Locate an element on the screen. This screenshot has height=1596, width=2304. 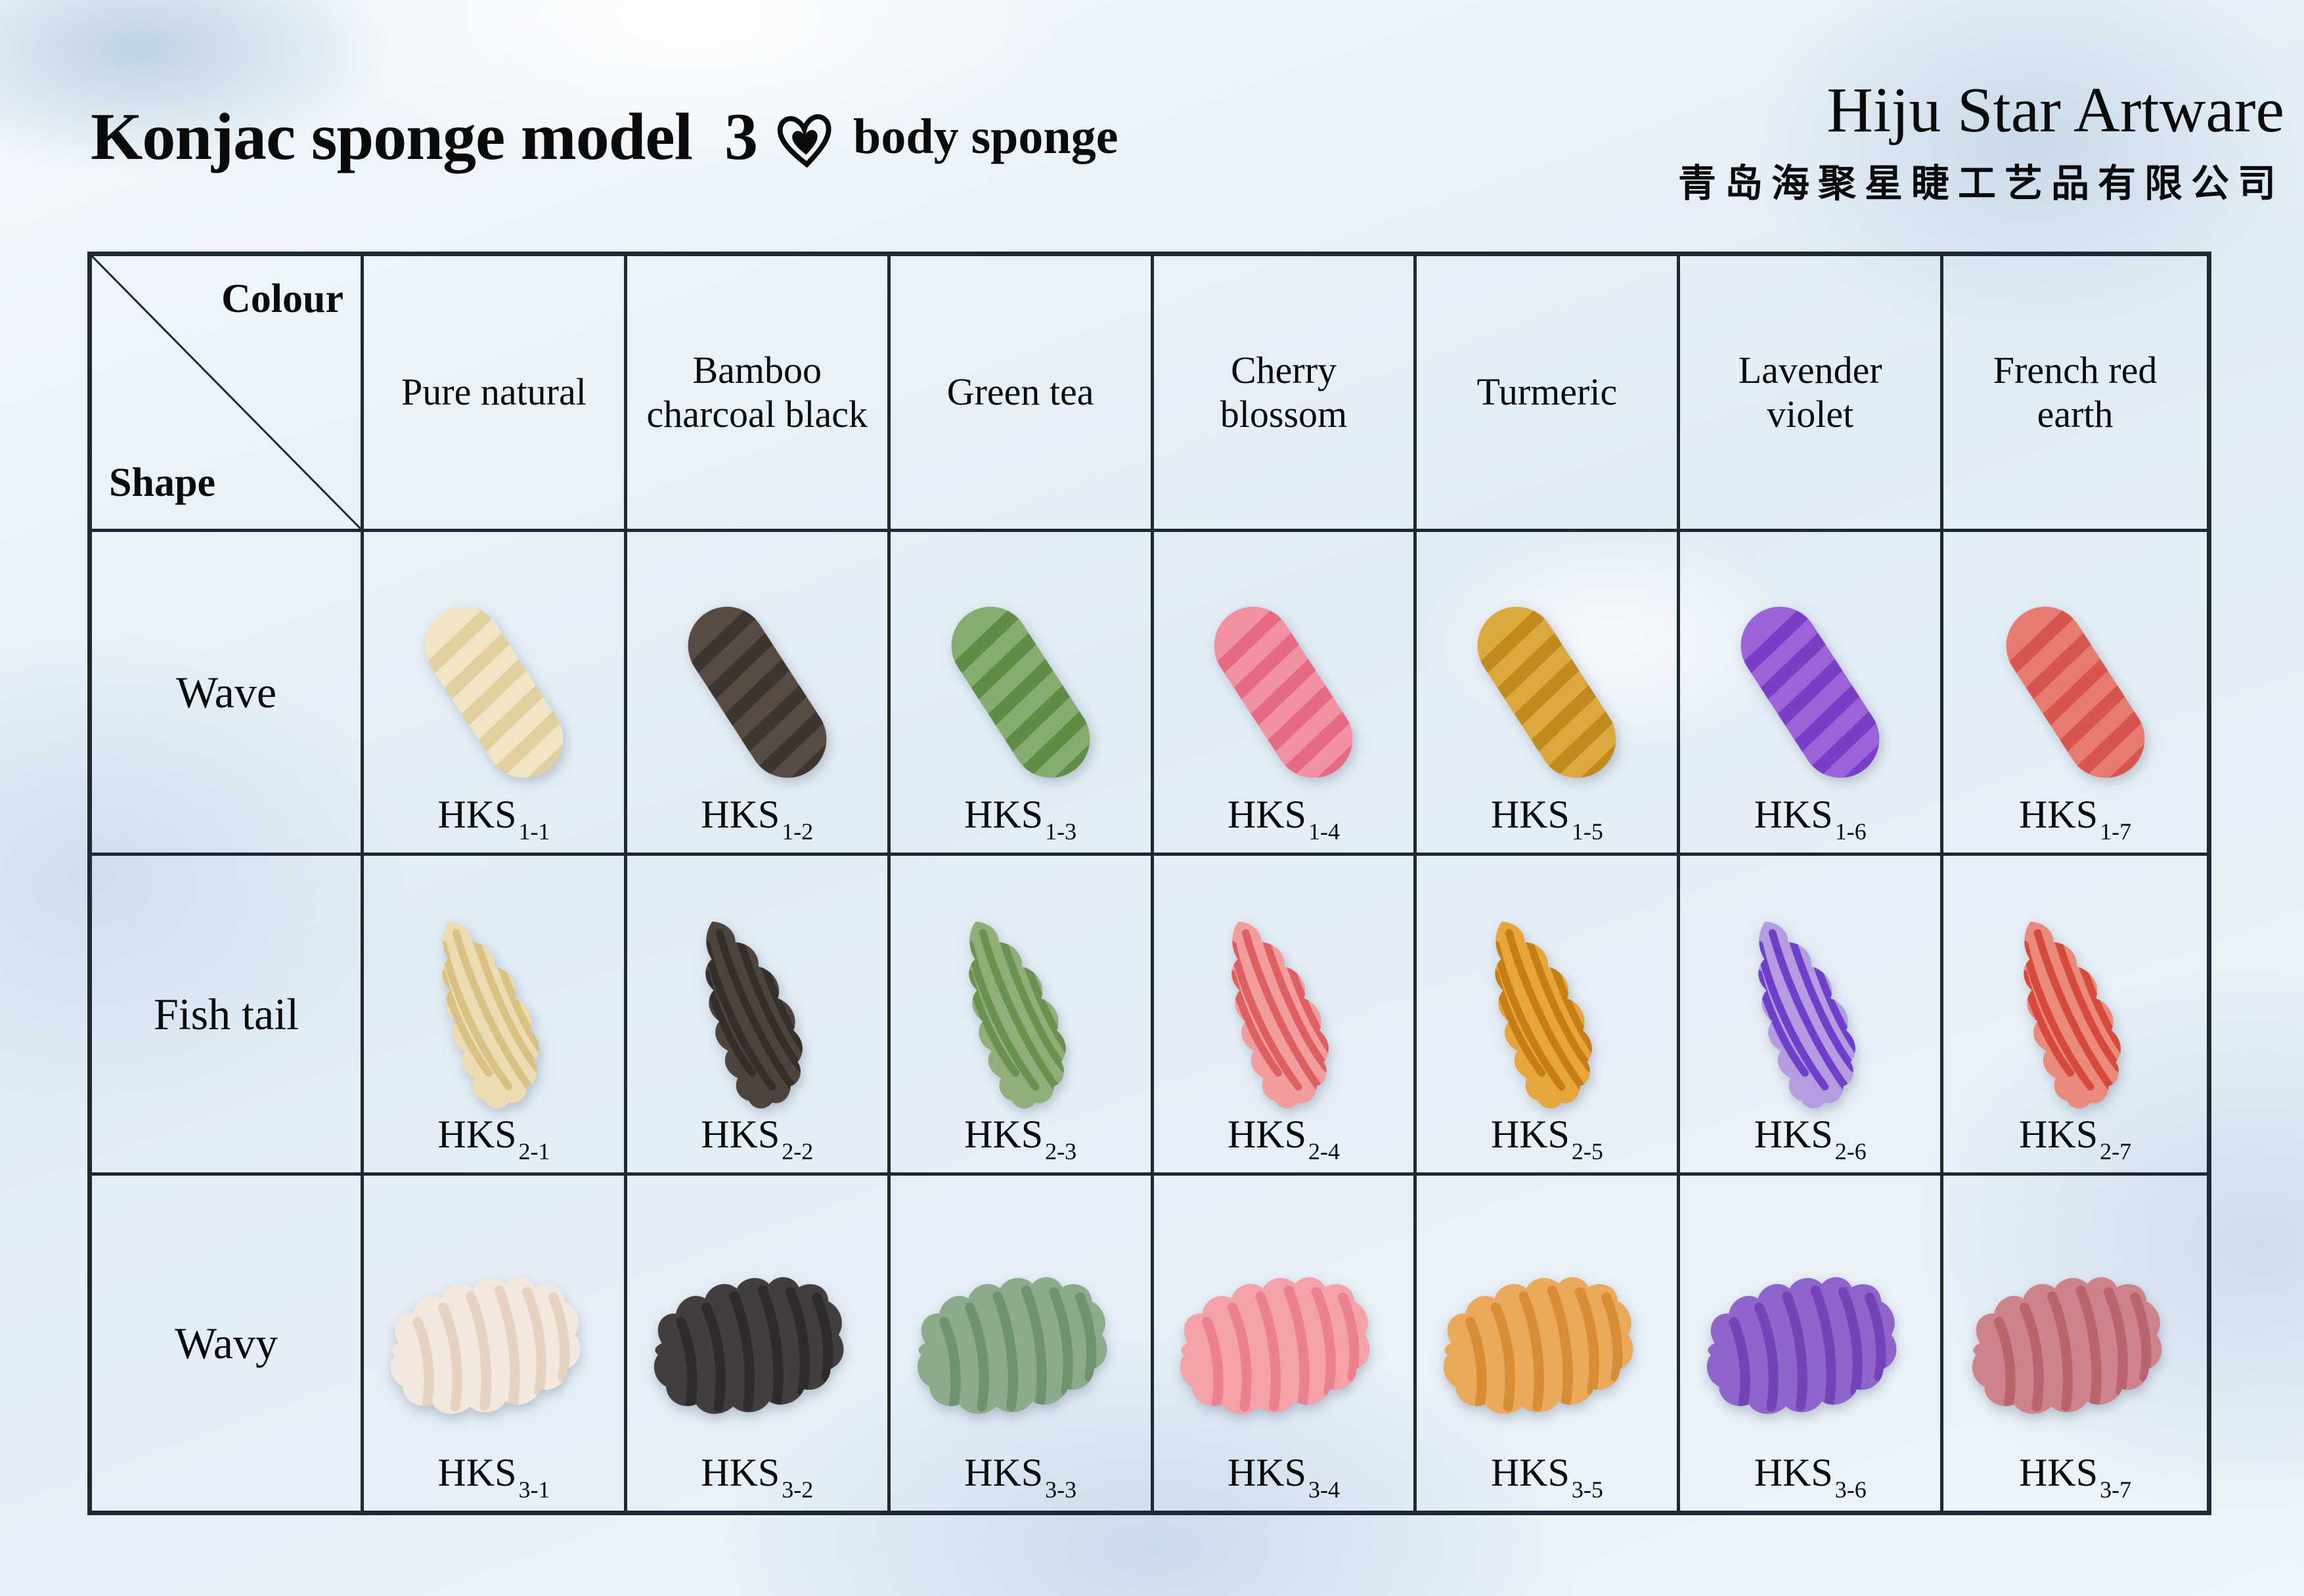
sponge-cell-2-4: HKS2-4 is located at coordinates (1285, 1016).